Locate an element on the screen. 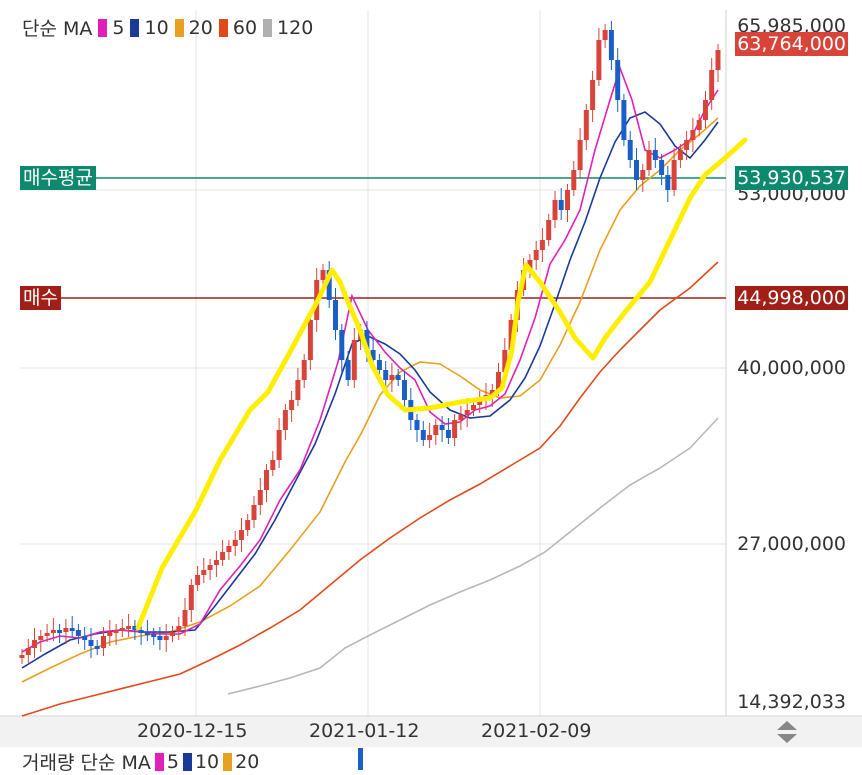 This screenshot has height=775, width=862. ma120-label: 120 is located at coordinates (295, 27).